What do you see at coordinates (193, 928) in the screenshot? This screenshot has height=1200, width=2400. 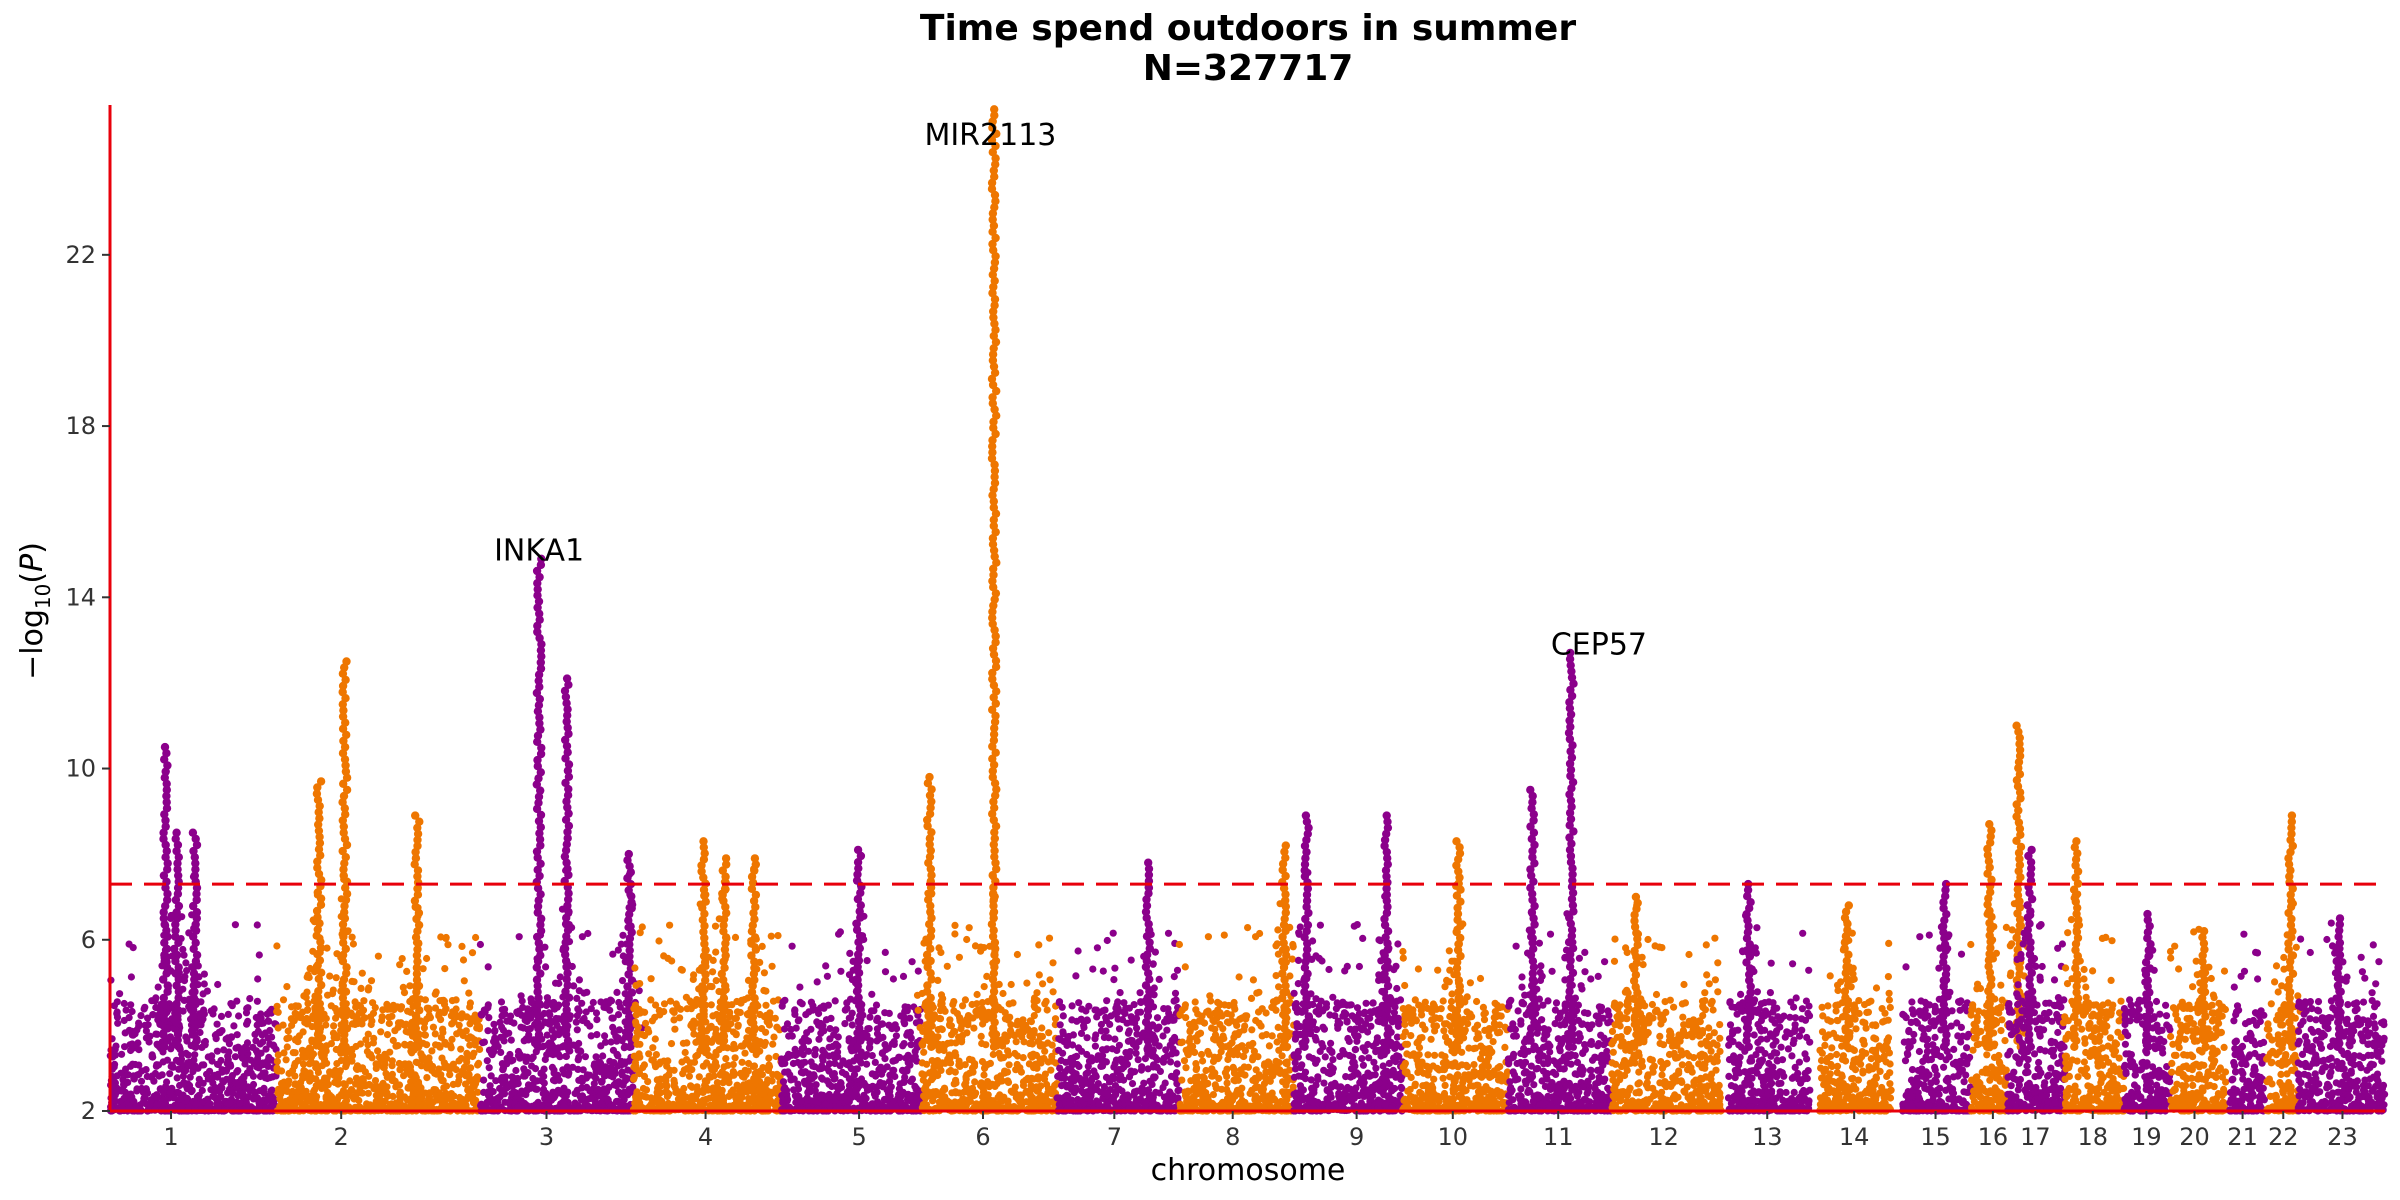 I see `chromosome-1-points` at bounding box center [193, 928].